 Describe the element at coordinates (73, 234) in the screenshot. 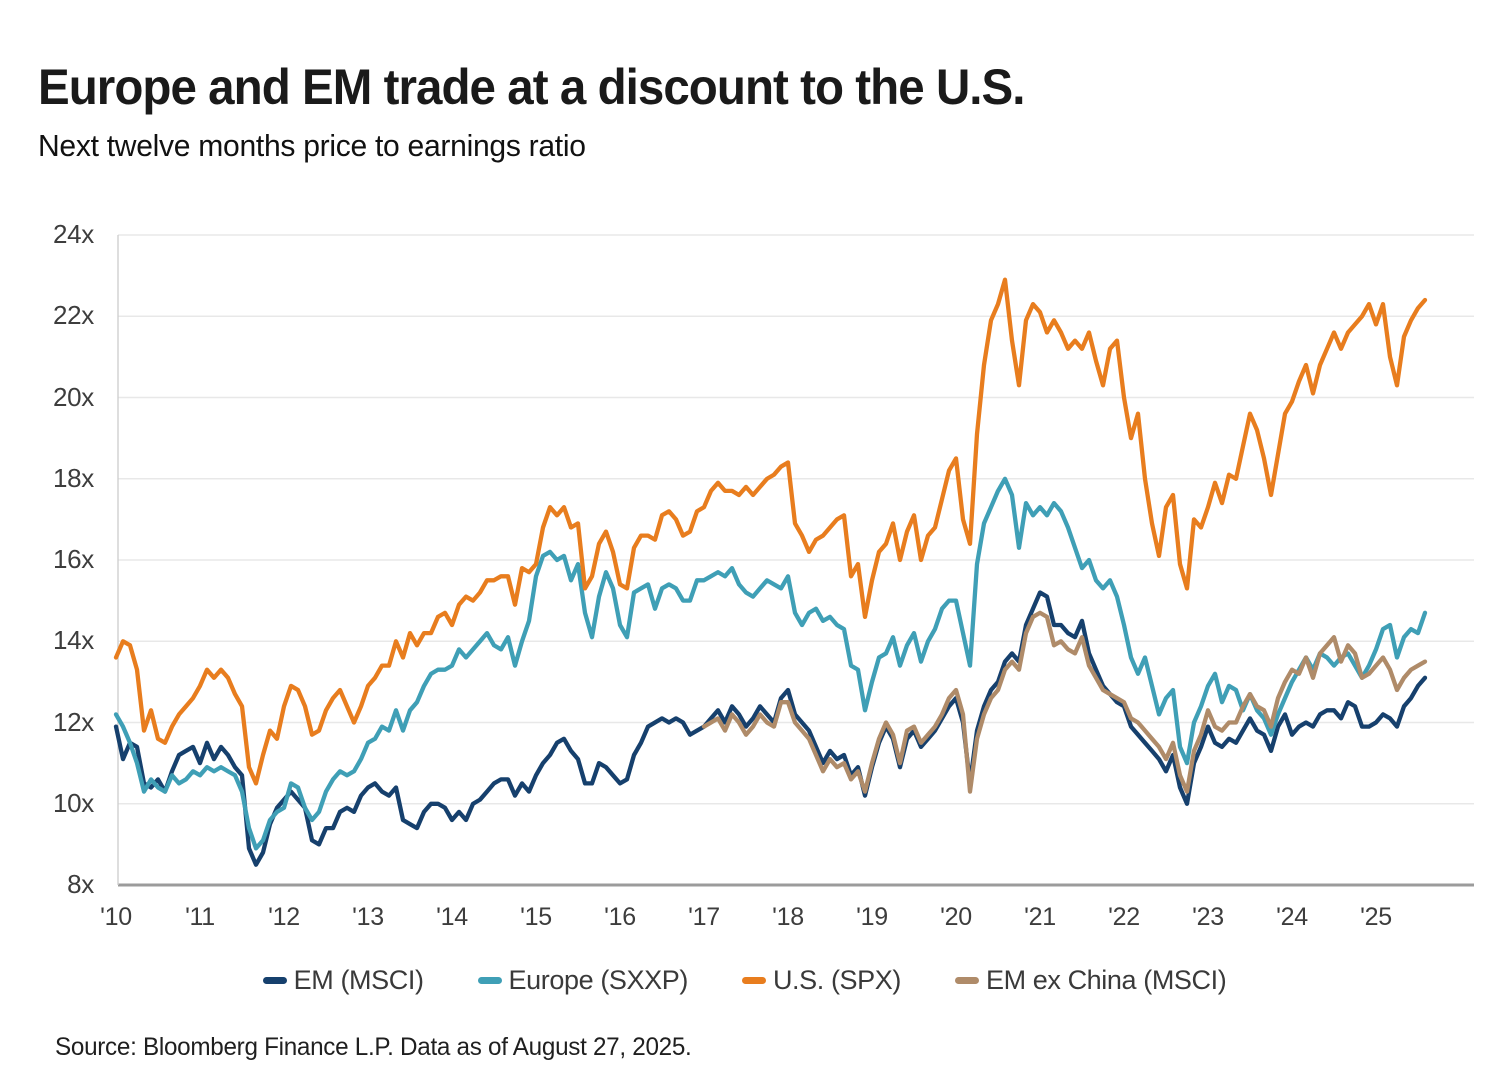

I see `y-tick-label: 24x` at that location.